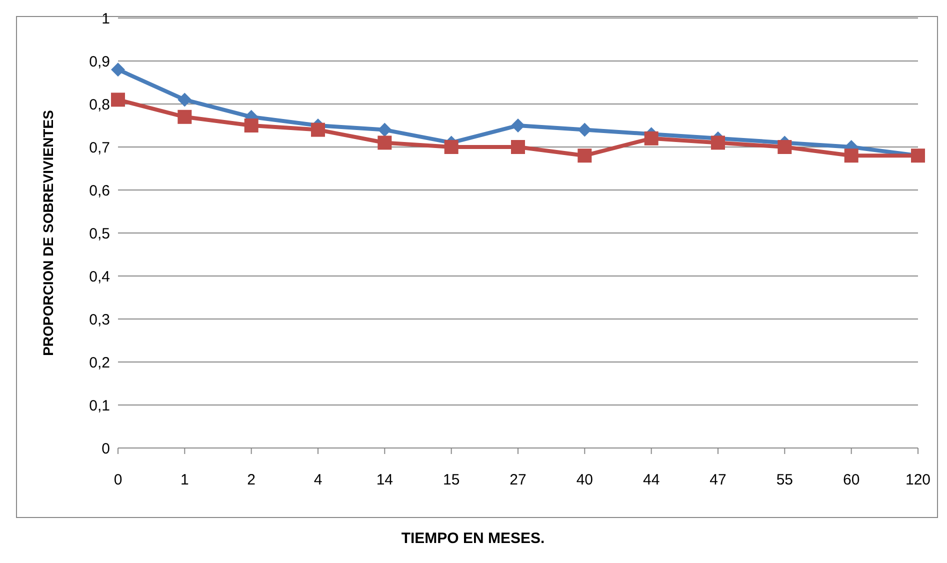  Describe the element at coordinates (99, 191) in the screenshot. I see `y-tick-label: 0,6` at that location.